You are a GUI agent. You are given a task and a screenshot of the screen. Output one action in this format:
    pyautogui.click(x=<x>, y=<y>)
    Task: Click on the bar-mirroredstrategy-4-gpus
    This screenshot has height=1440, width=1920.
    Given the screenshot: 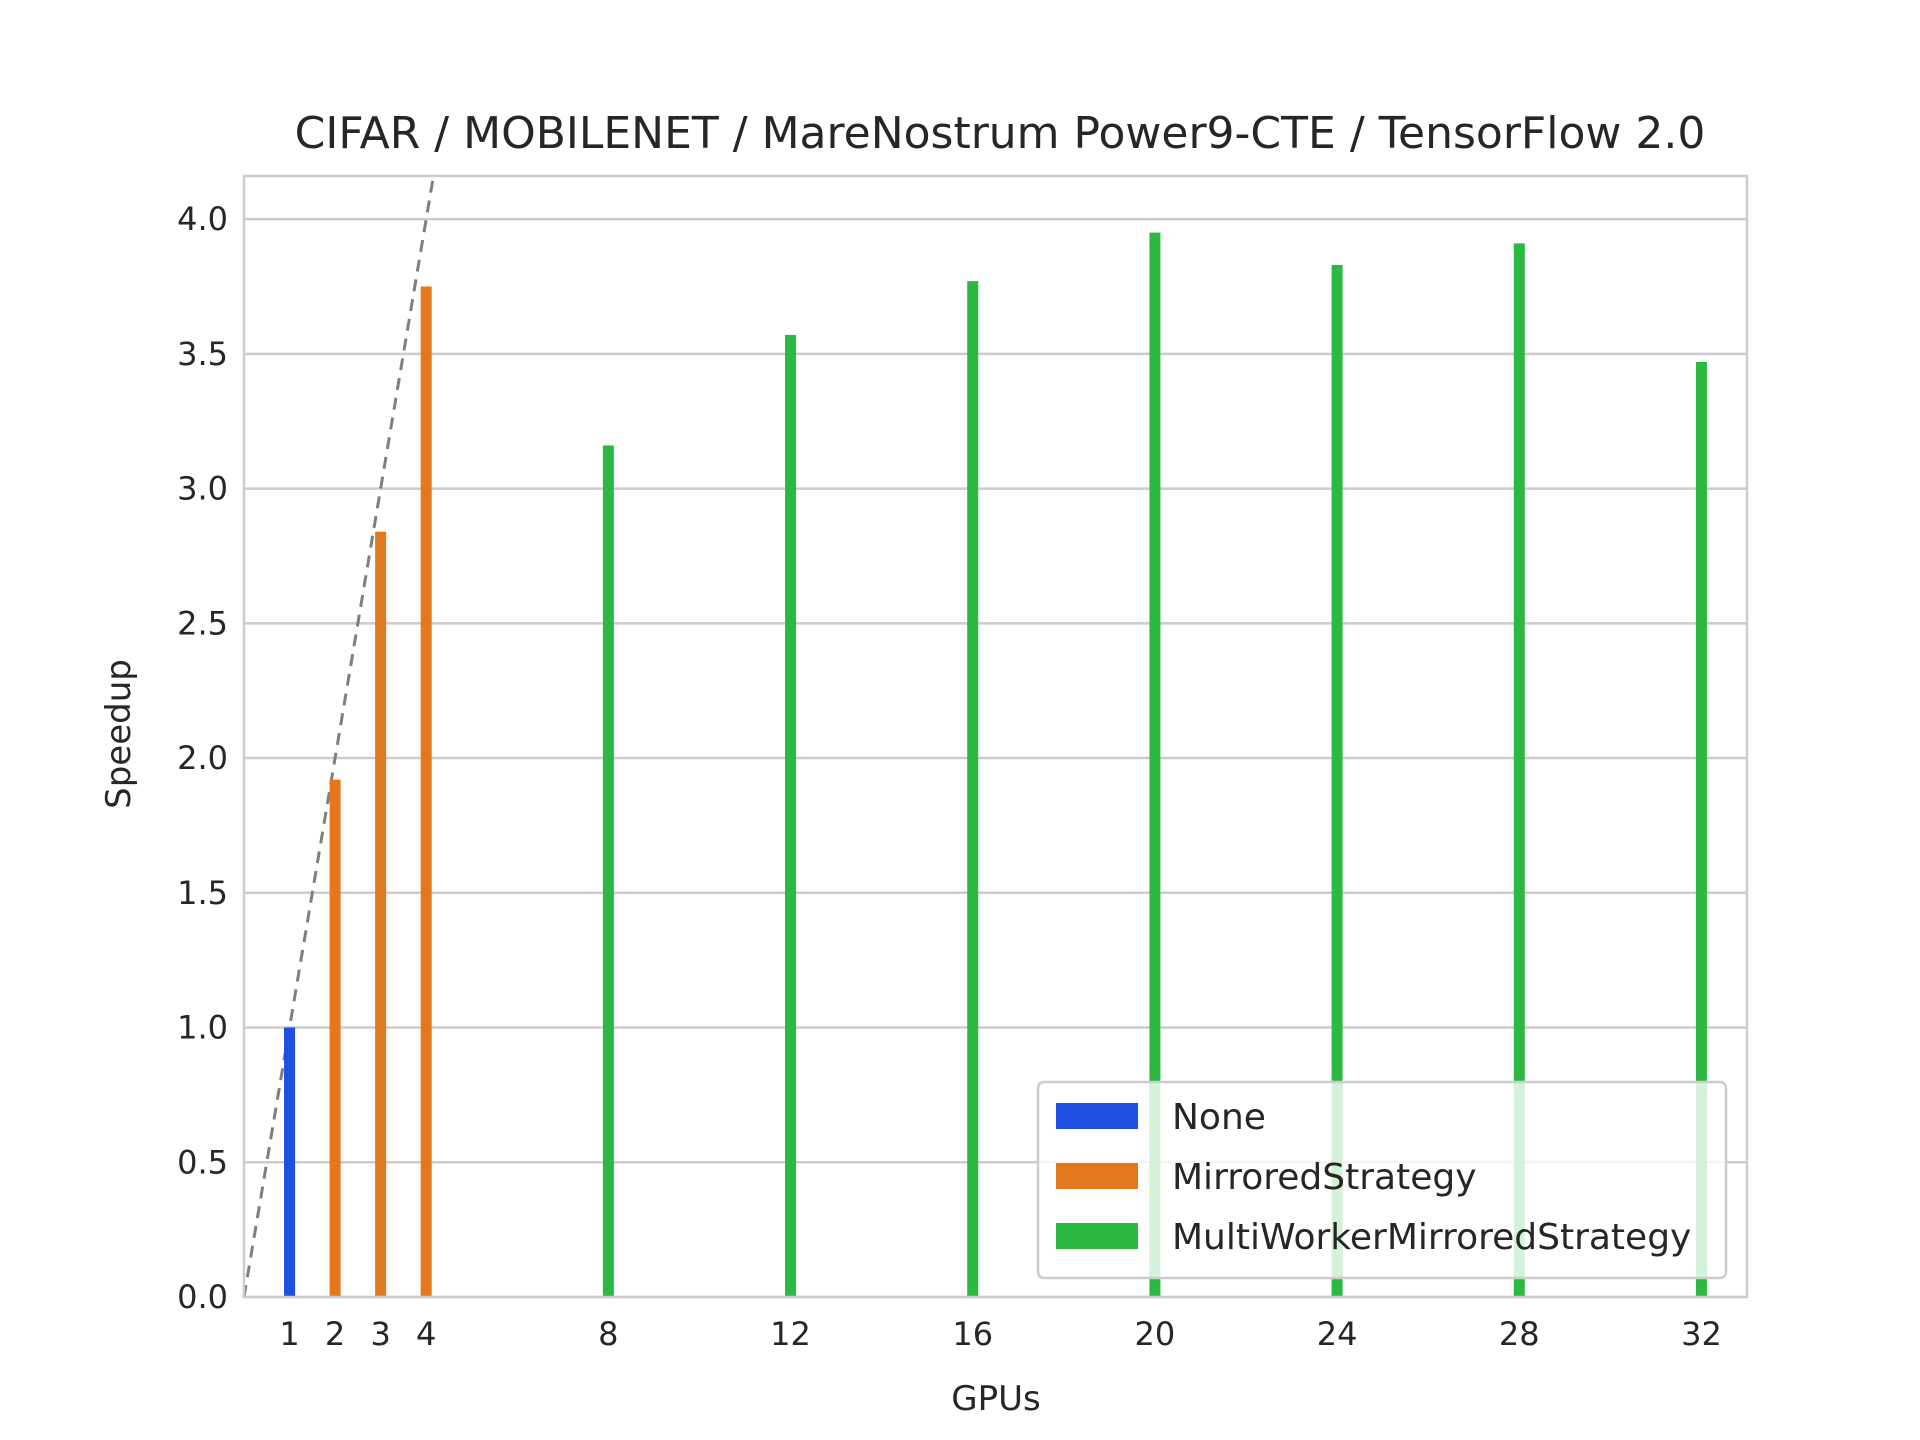 What is the action you would take?
    pyautogui.click(x=426, y=792)
    